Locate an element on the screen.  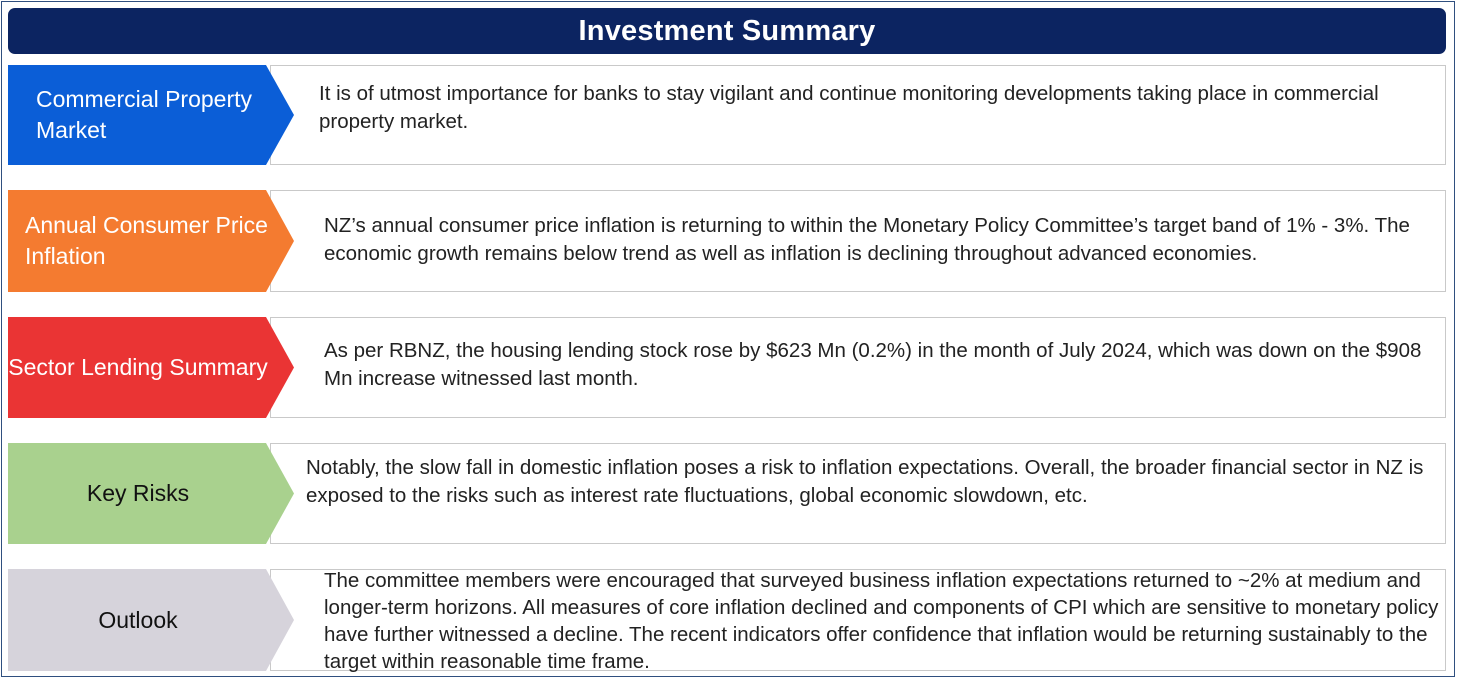
section-label-key-risks: Key Risks is located at coordinates (151, 493).